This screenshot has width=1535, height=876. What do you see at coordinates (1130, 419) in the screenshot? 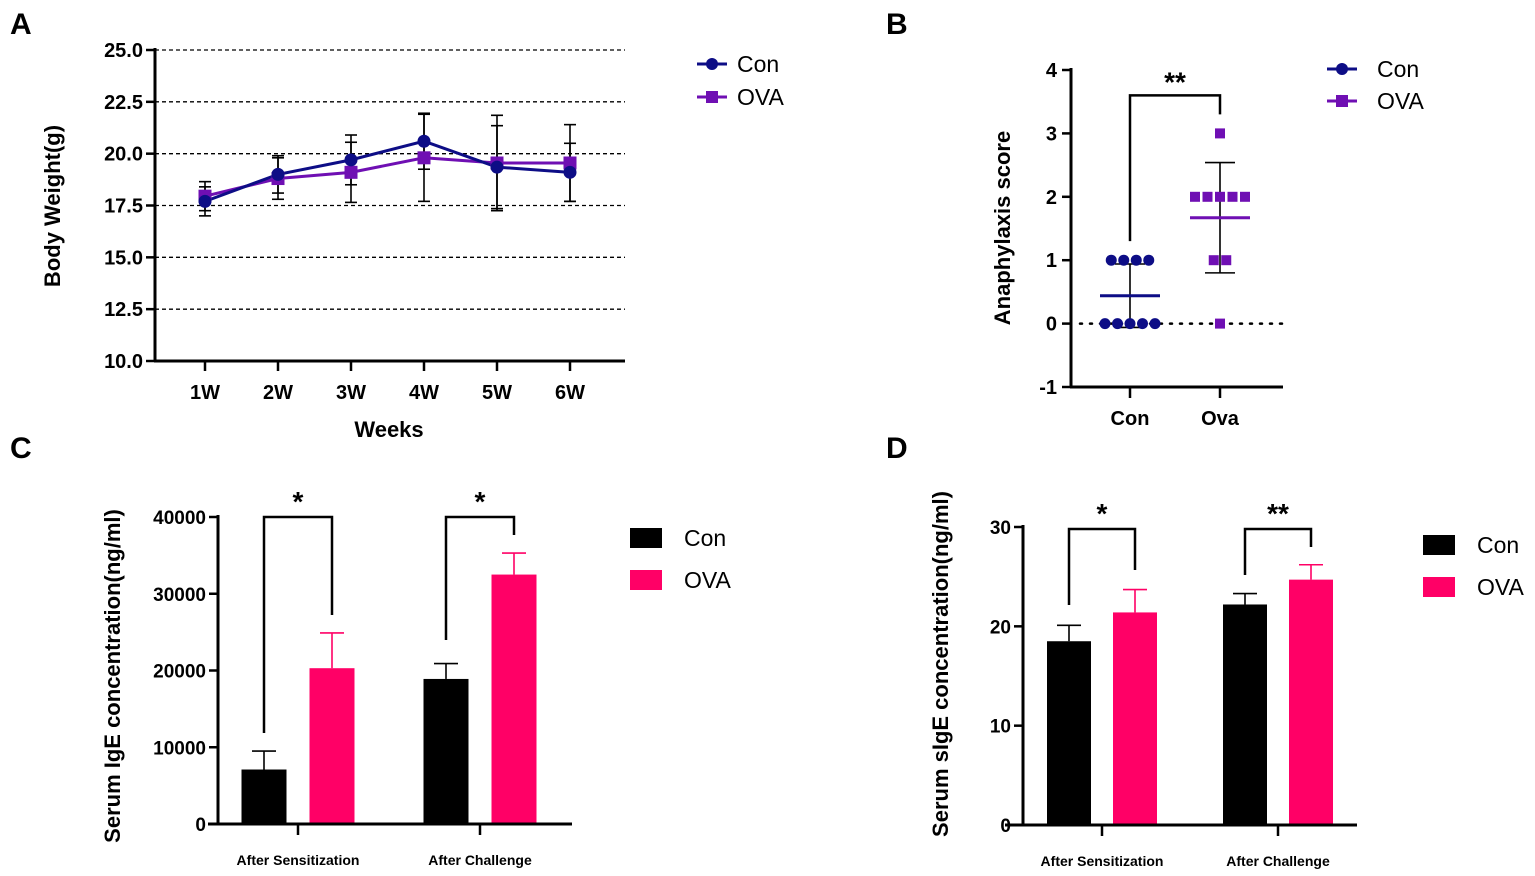
I see `x-tick-label: Con` at bounding box center [1130, 419].